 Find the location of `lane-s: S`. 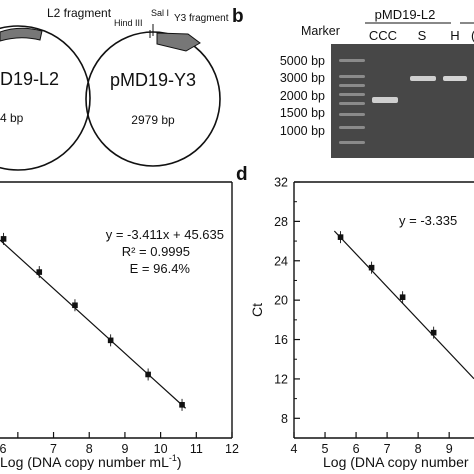

lane-s: S is located at coordinates (422, 35).